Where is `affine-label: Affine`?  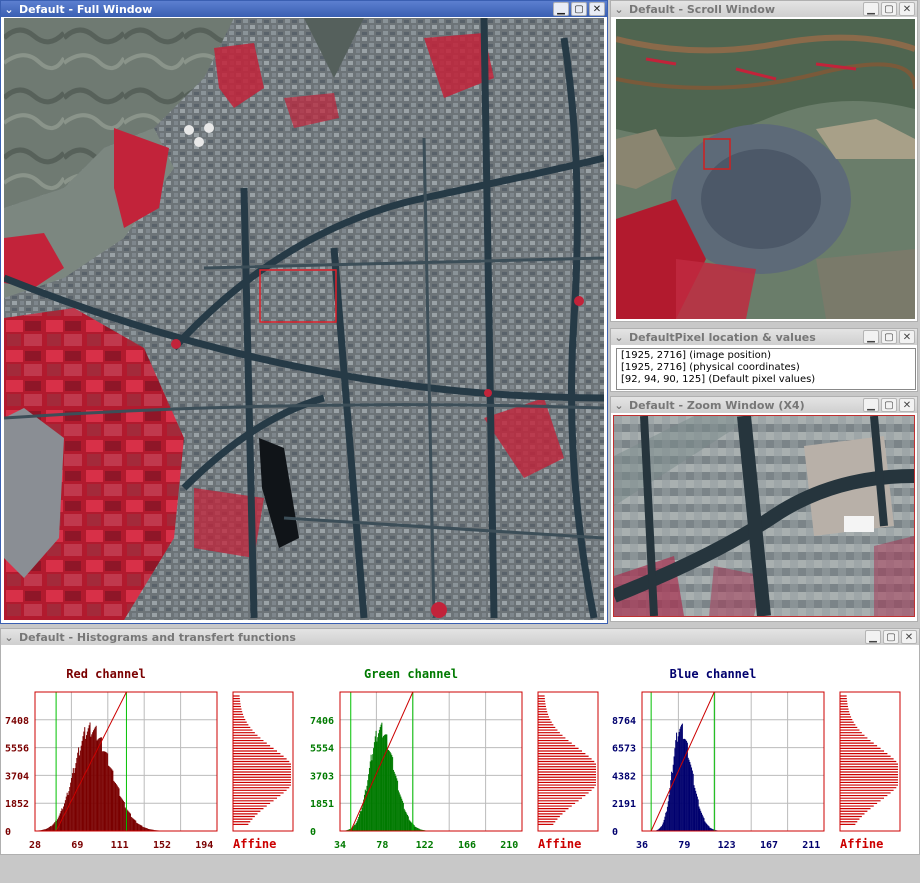 affine-label: Affine is located at coordinates (861, 844).